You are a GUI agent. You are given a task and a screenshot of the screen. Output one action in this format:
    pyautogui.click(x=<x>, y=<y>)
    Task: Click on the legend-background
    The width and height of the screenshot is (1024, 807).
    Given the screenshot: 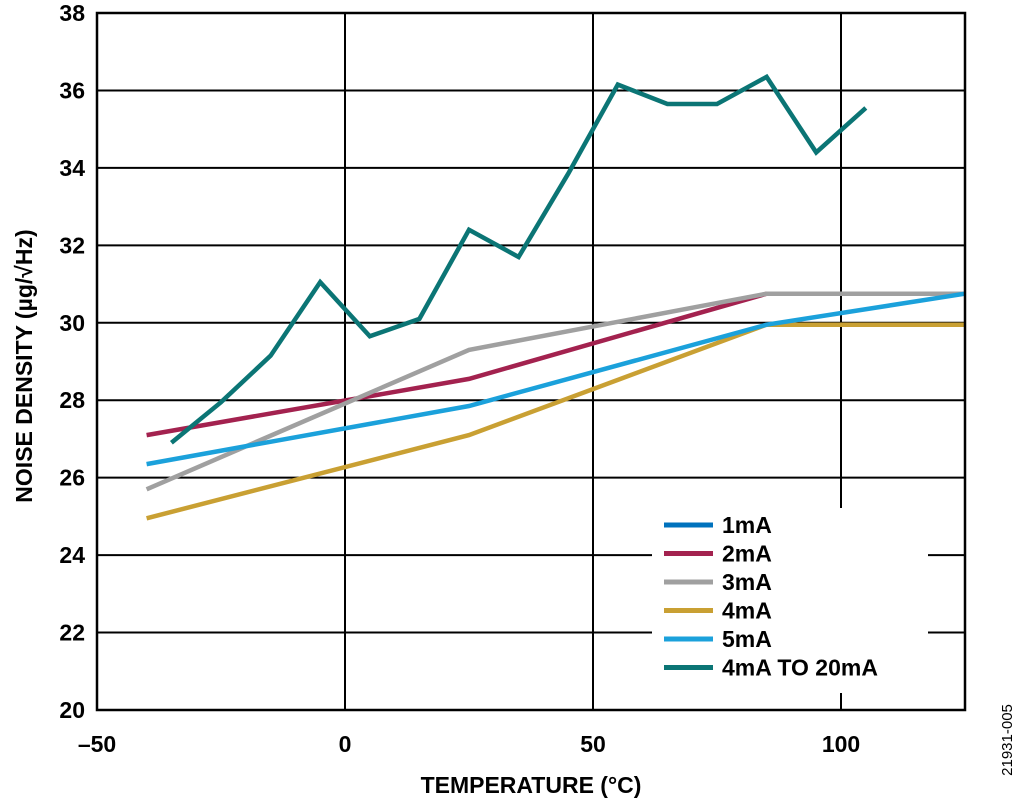 What is the action you would take?
    pyautogui.click(x=790, y=600)
    